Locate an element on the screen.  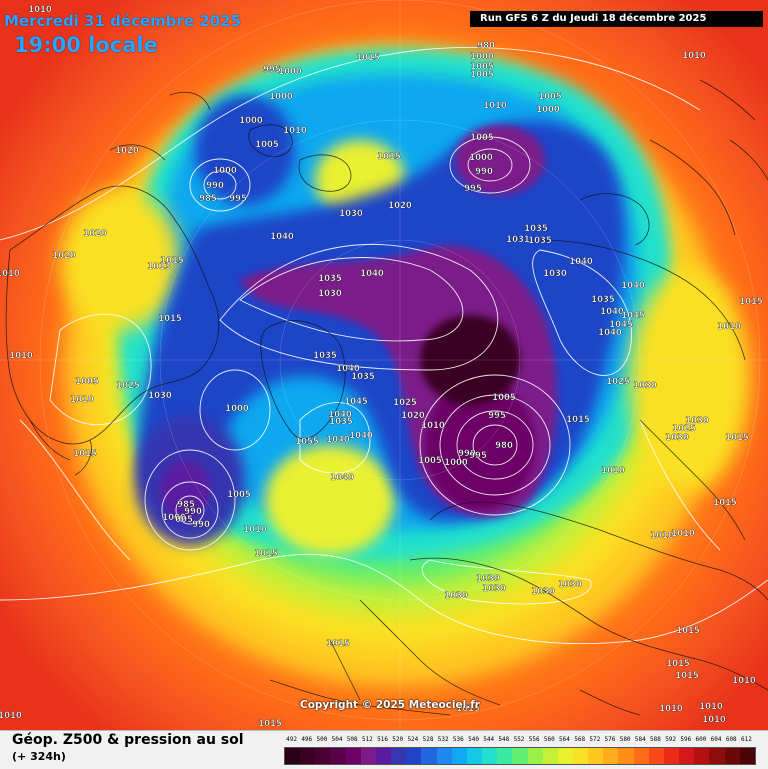
pressure-label: 1031 is located at coordinates (518, 240).